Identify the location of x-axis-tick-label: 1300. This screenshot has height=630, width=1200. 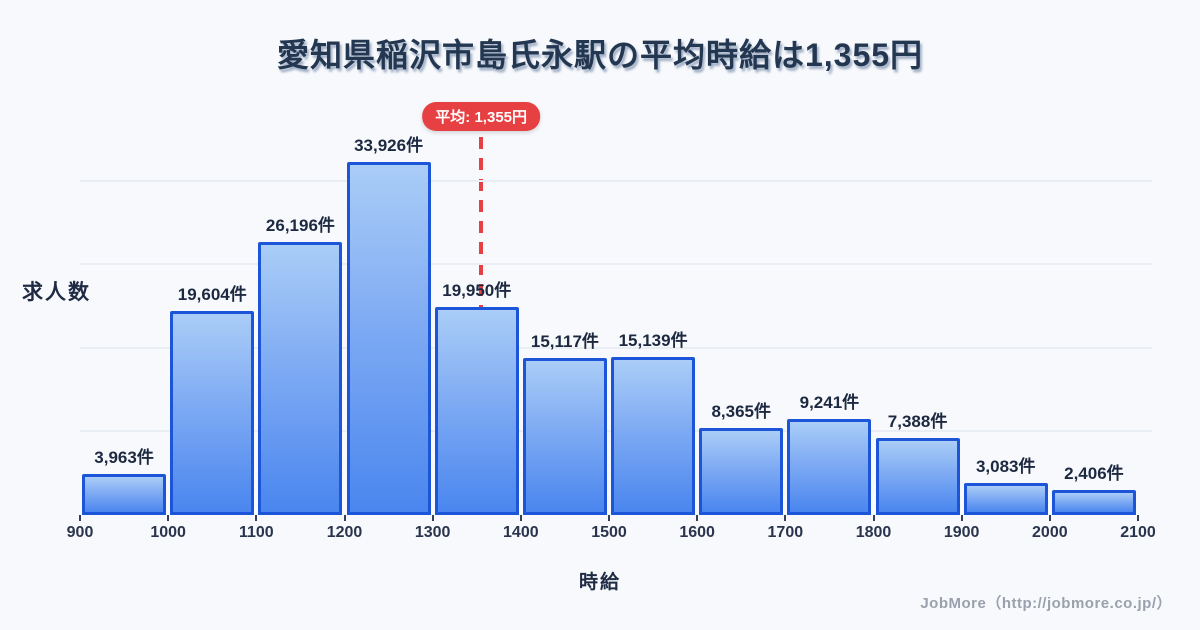
(432, 532).